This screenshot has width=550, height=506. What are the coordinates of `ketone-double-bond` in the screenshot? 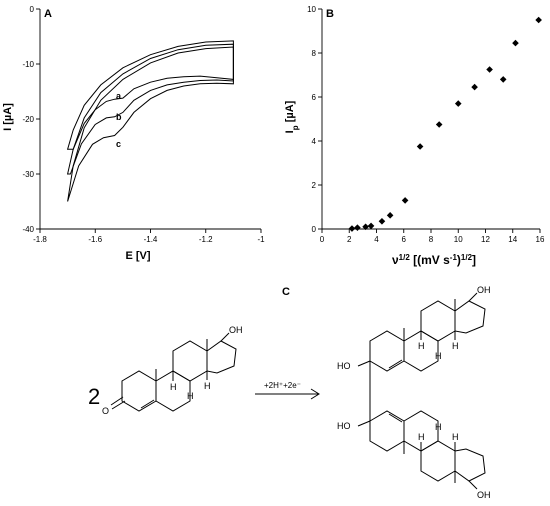 It's located at (117, 401).